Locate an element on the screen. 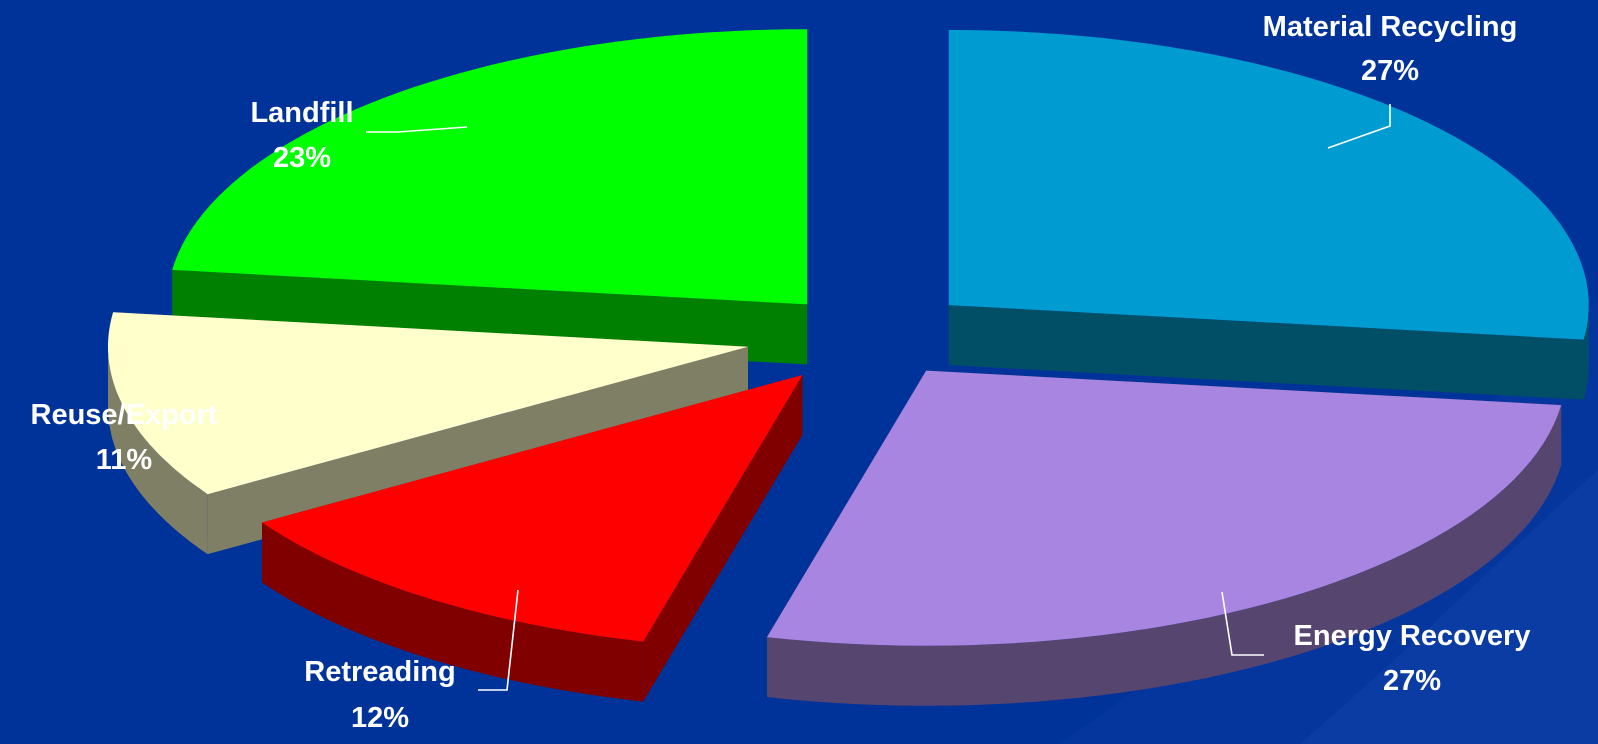 This screenshot has height=744, width=1598. slice-side-retreading is located at coordinates (453, 612).